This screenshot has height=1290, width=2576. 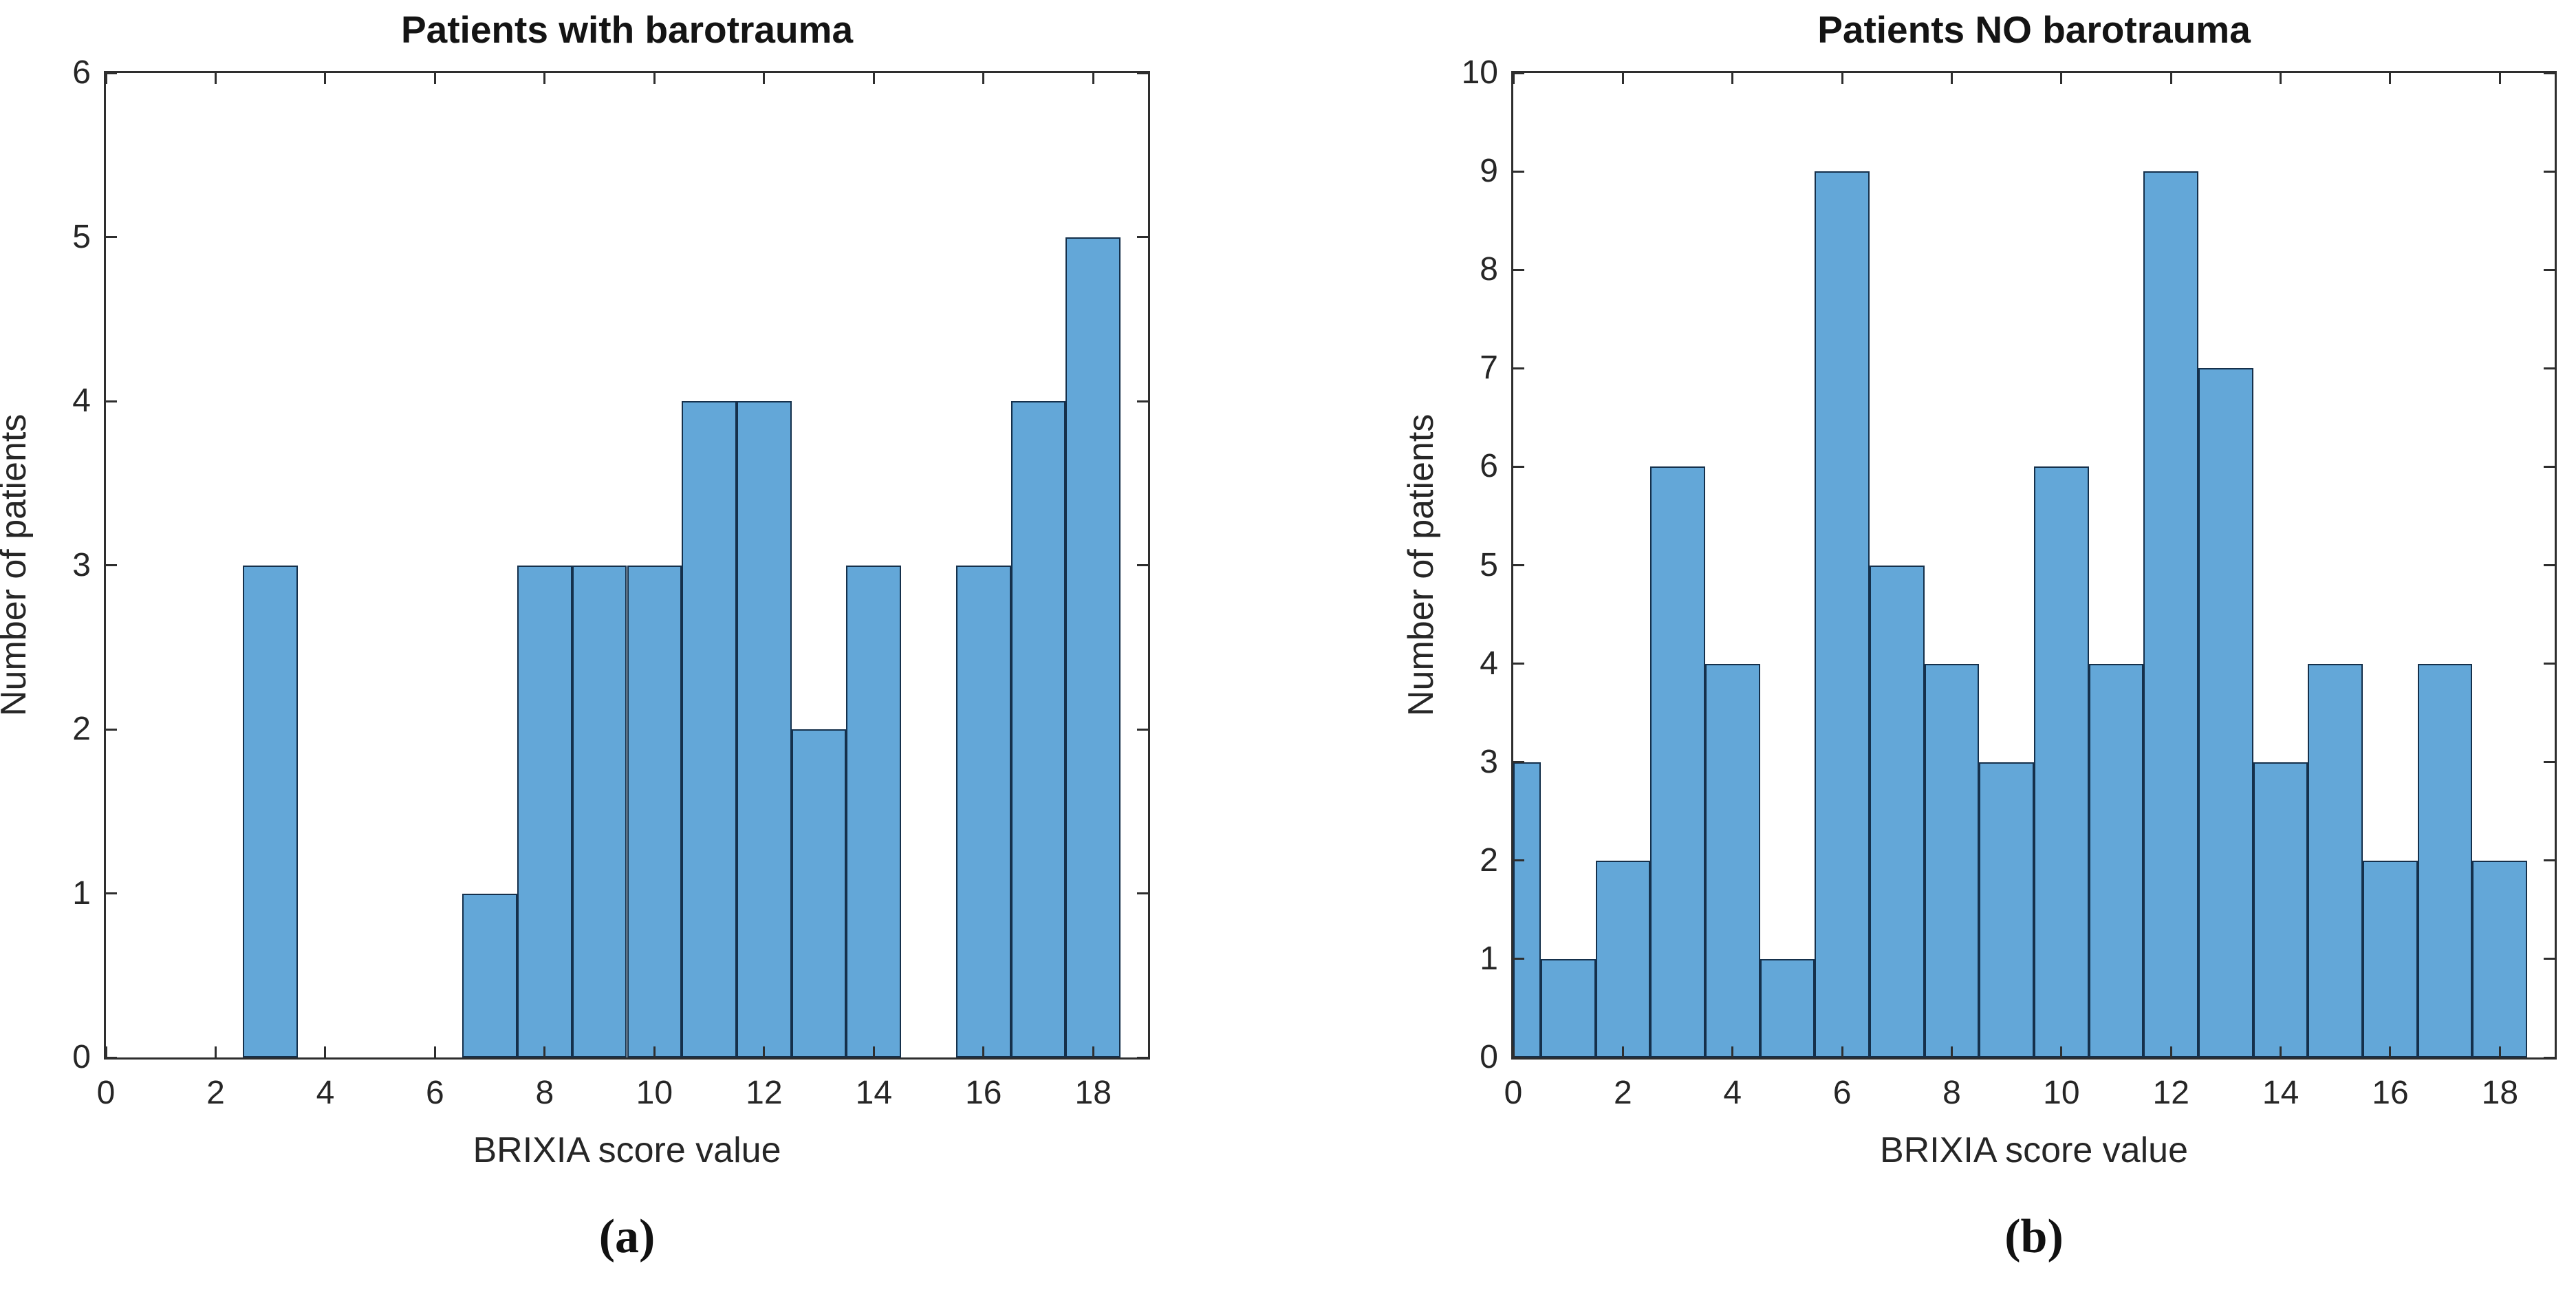 I want to click on x-tick-label: 6, so click(x=435, y=1093).